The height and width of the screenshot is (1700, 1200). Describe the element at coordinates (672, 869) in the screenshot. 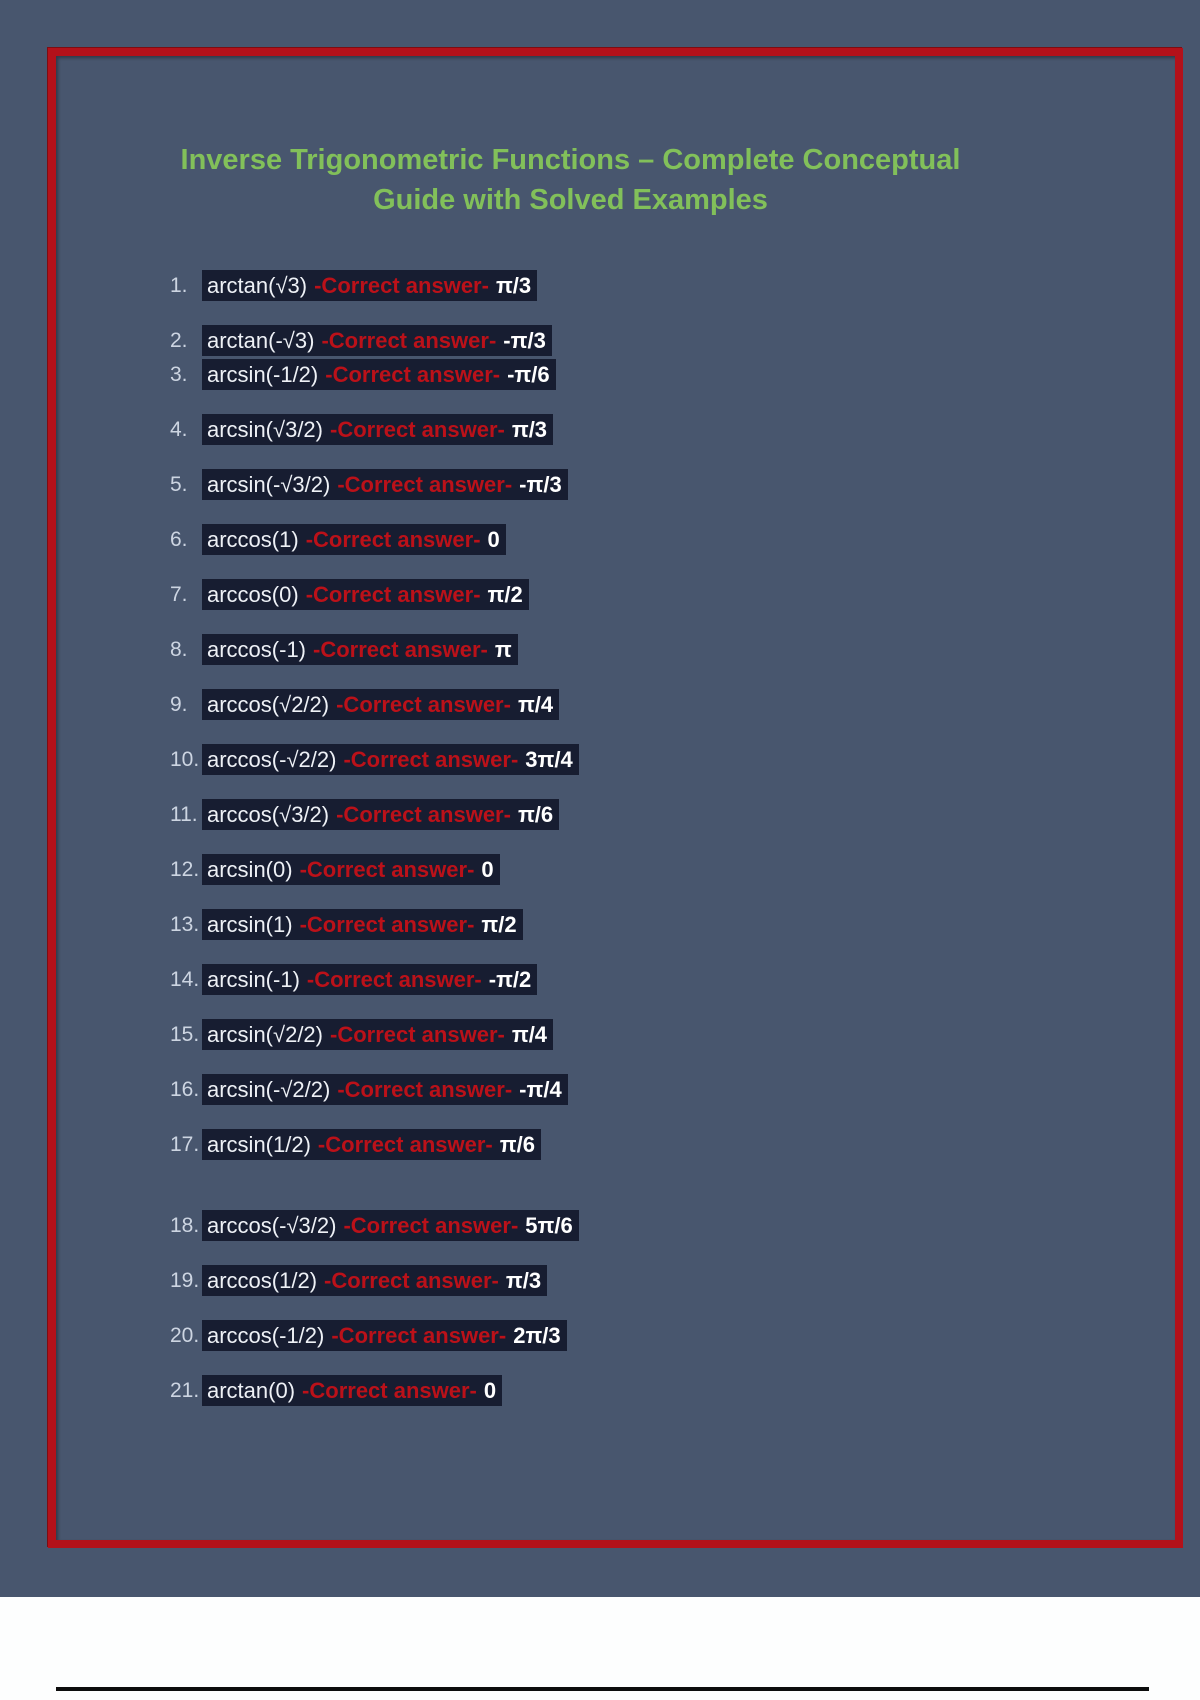

I see `list-item: 12. arcsin(0) -Correct answer- 0` at that location.